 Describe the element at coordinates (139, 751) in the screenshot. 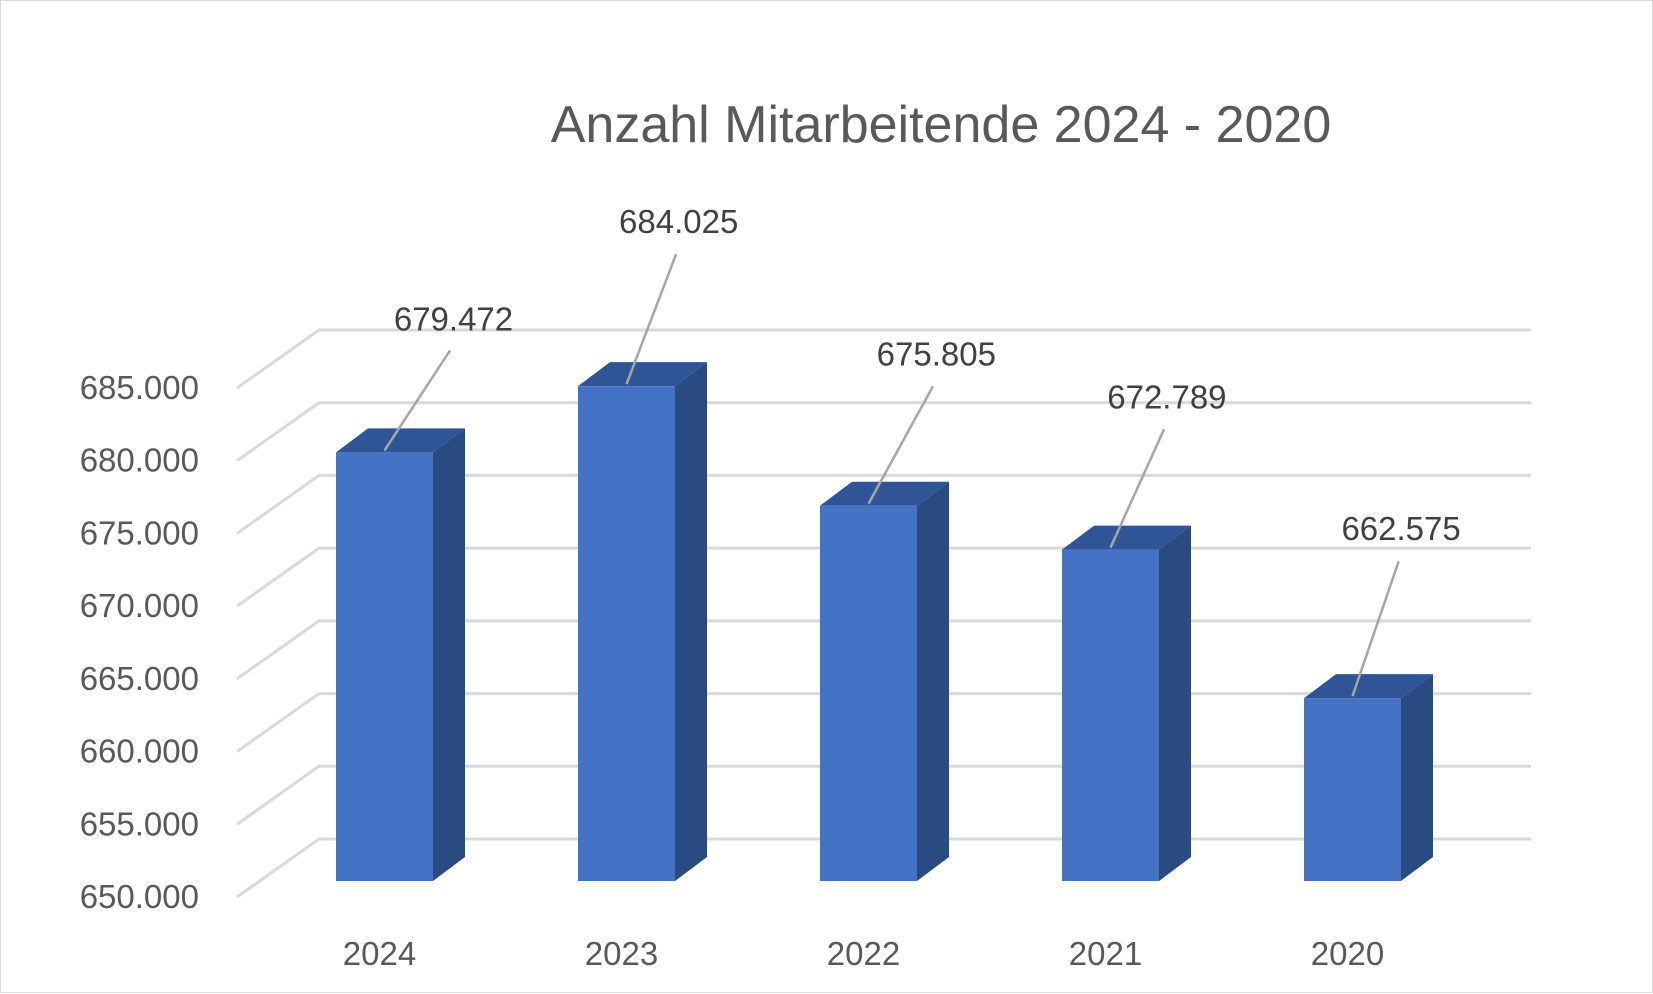

I see `y-tick-label: 660.000` at that location.